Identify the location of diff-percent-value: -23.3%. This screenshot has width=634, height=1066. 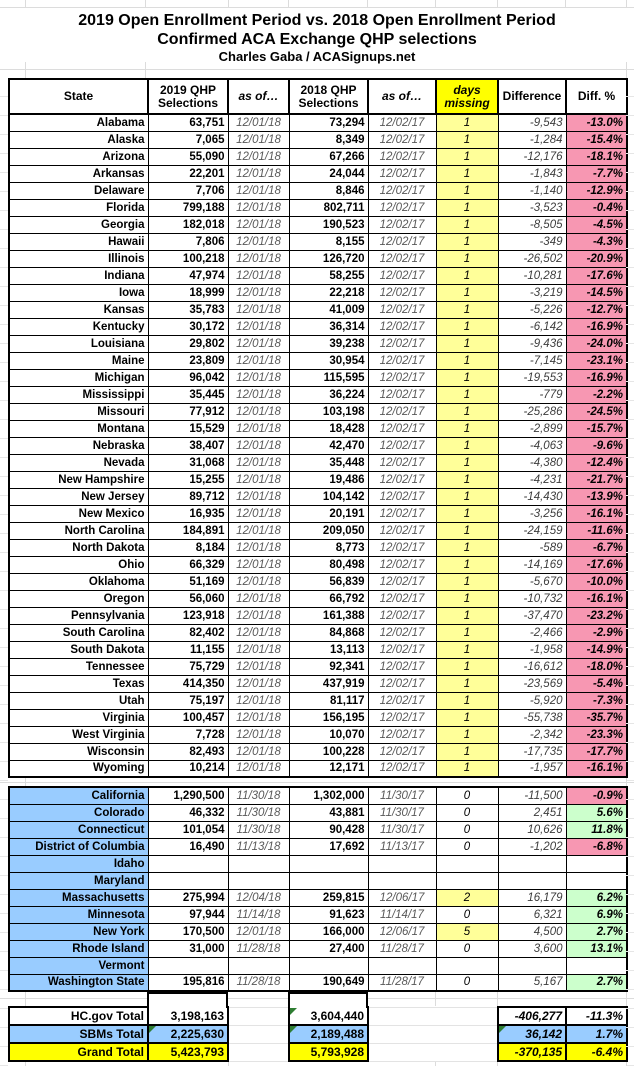
(596, 734).